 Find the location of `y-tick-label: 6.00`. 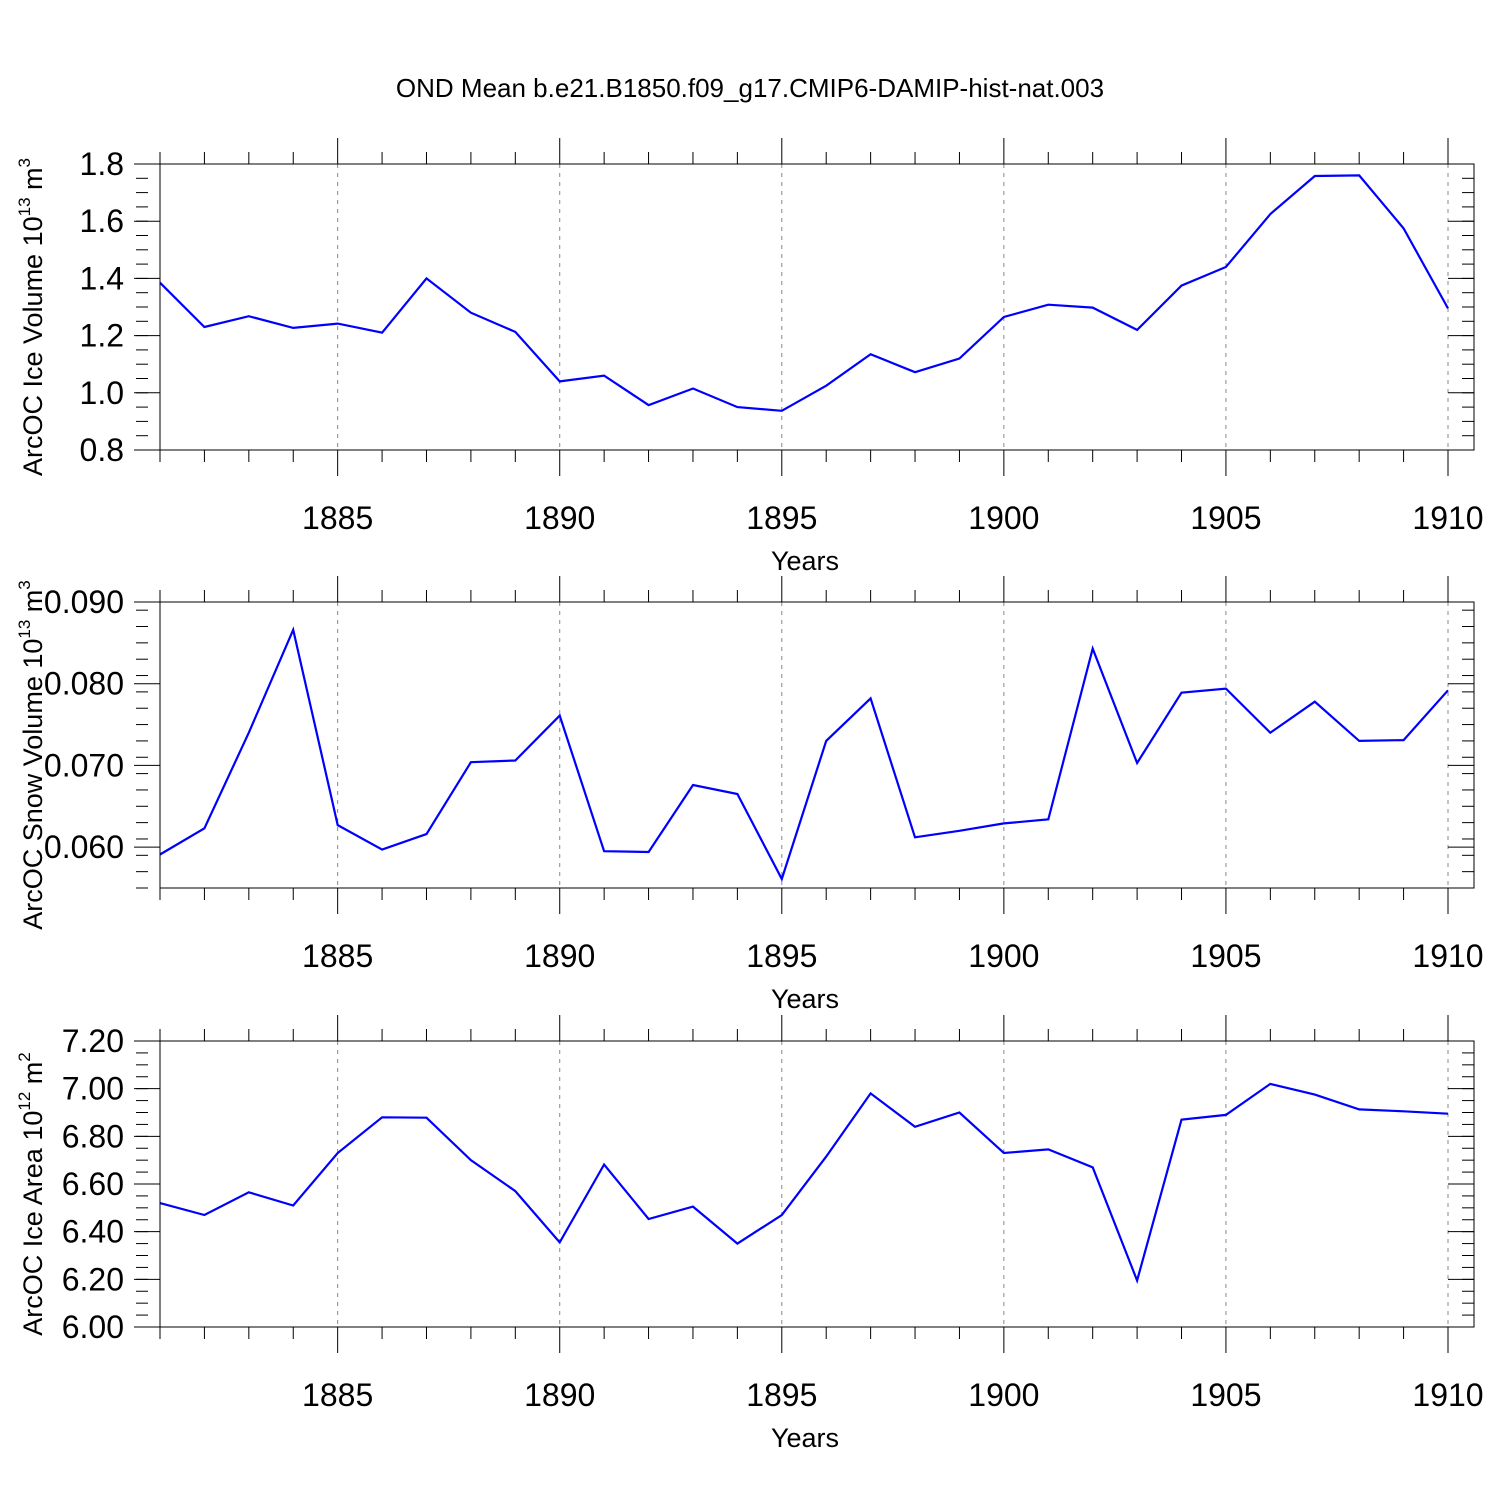

y-tick-label: 6.00 is located at coordinates (93, 1327).